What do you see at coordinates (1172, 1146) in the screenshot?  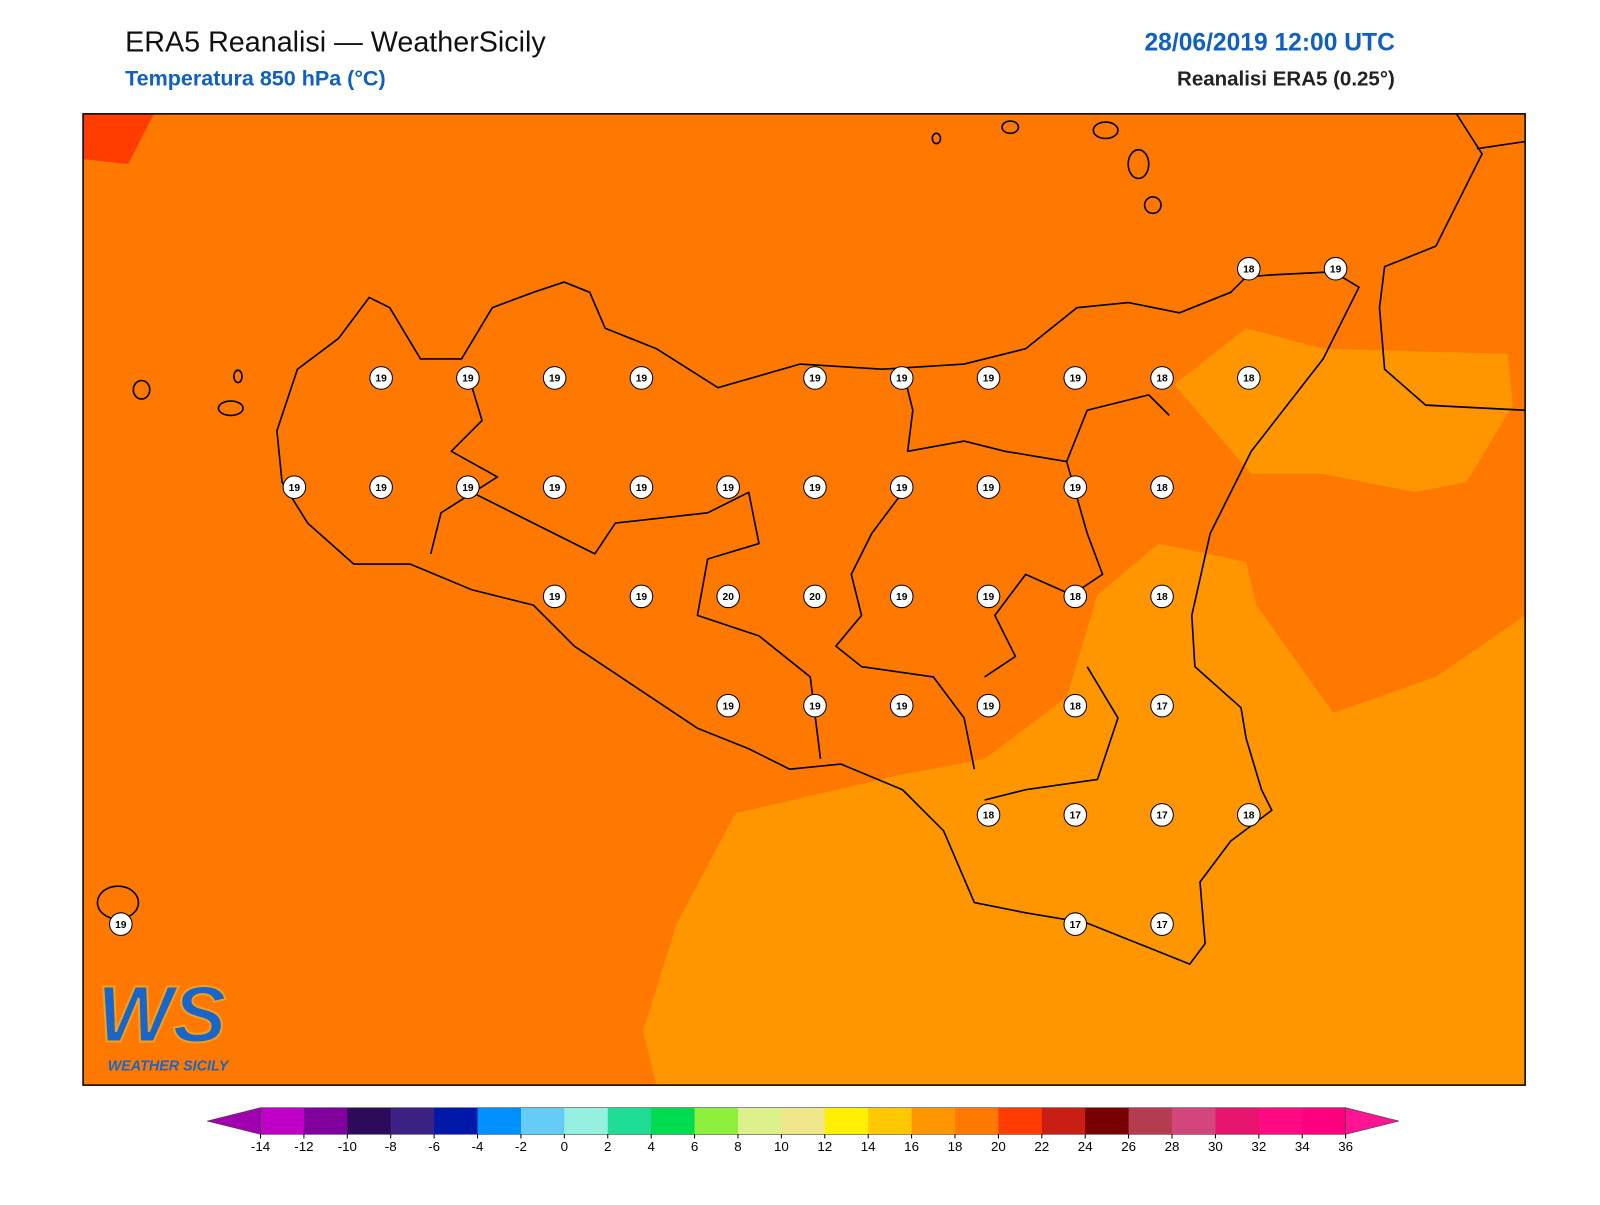 I see `colorbar-tick-label: 28` at bounding box center [1172, 1146].